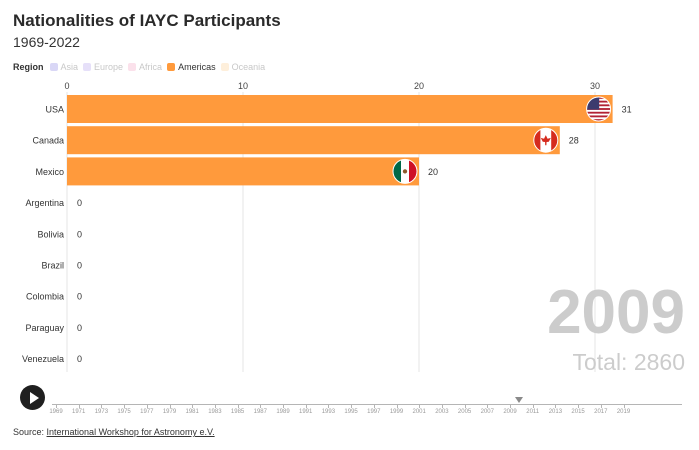 Image resolution: width=699 pixels, height=450 pixels. What do you see at coordinates (487, 412) in the screenshot?
I see `timeline-year-label: 2007` at bounding box center [487, 412].